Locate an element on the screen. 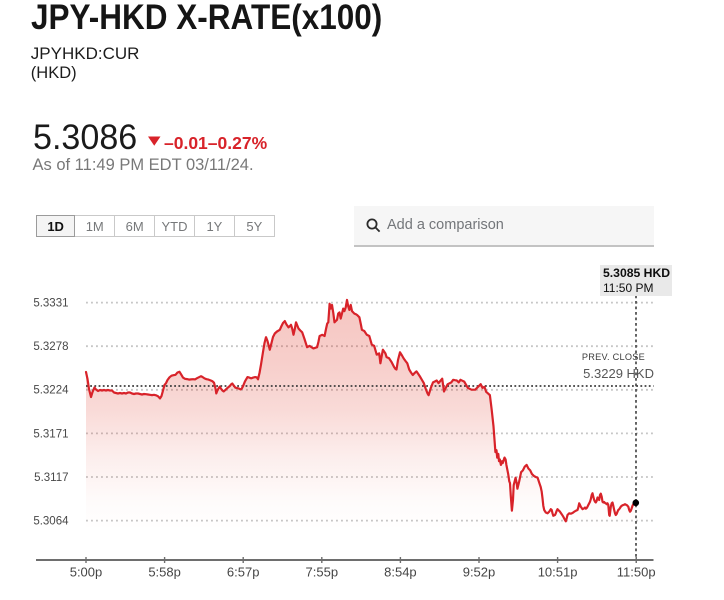 The height and width of the screenshot is (600, 724). svg-text: 5.3331 is located at coordinates (50, 304).